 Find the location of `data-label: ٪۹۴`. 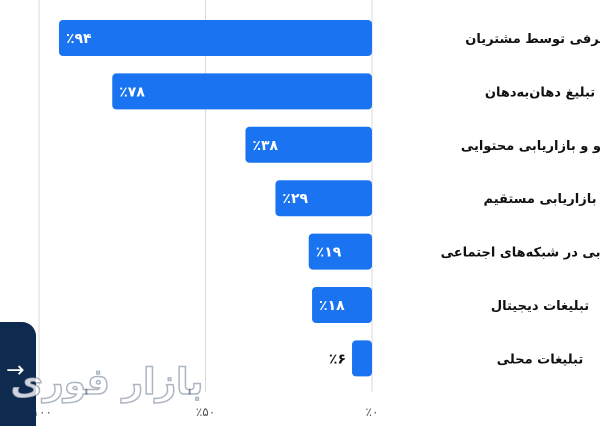

data-label: ٪۹۴ is located at coordinates (79, 39).